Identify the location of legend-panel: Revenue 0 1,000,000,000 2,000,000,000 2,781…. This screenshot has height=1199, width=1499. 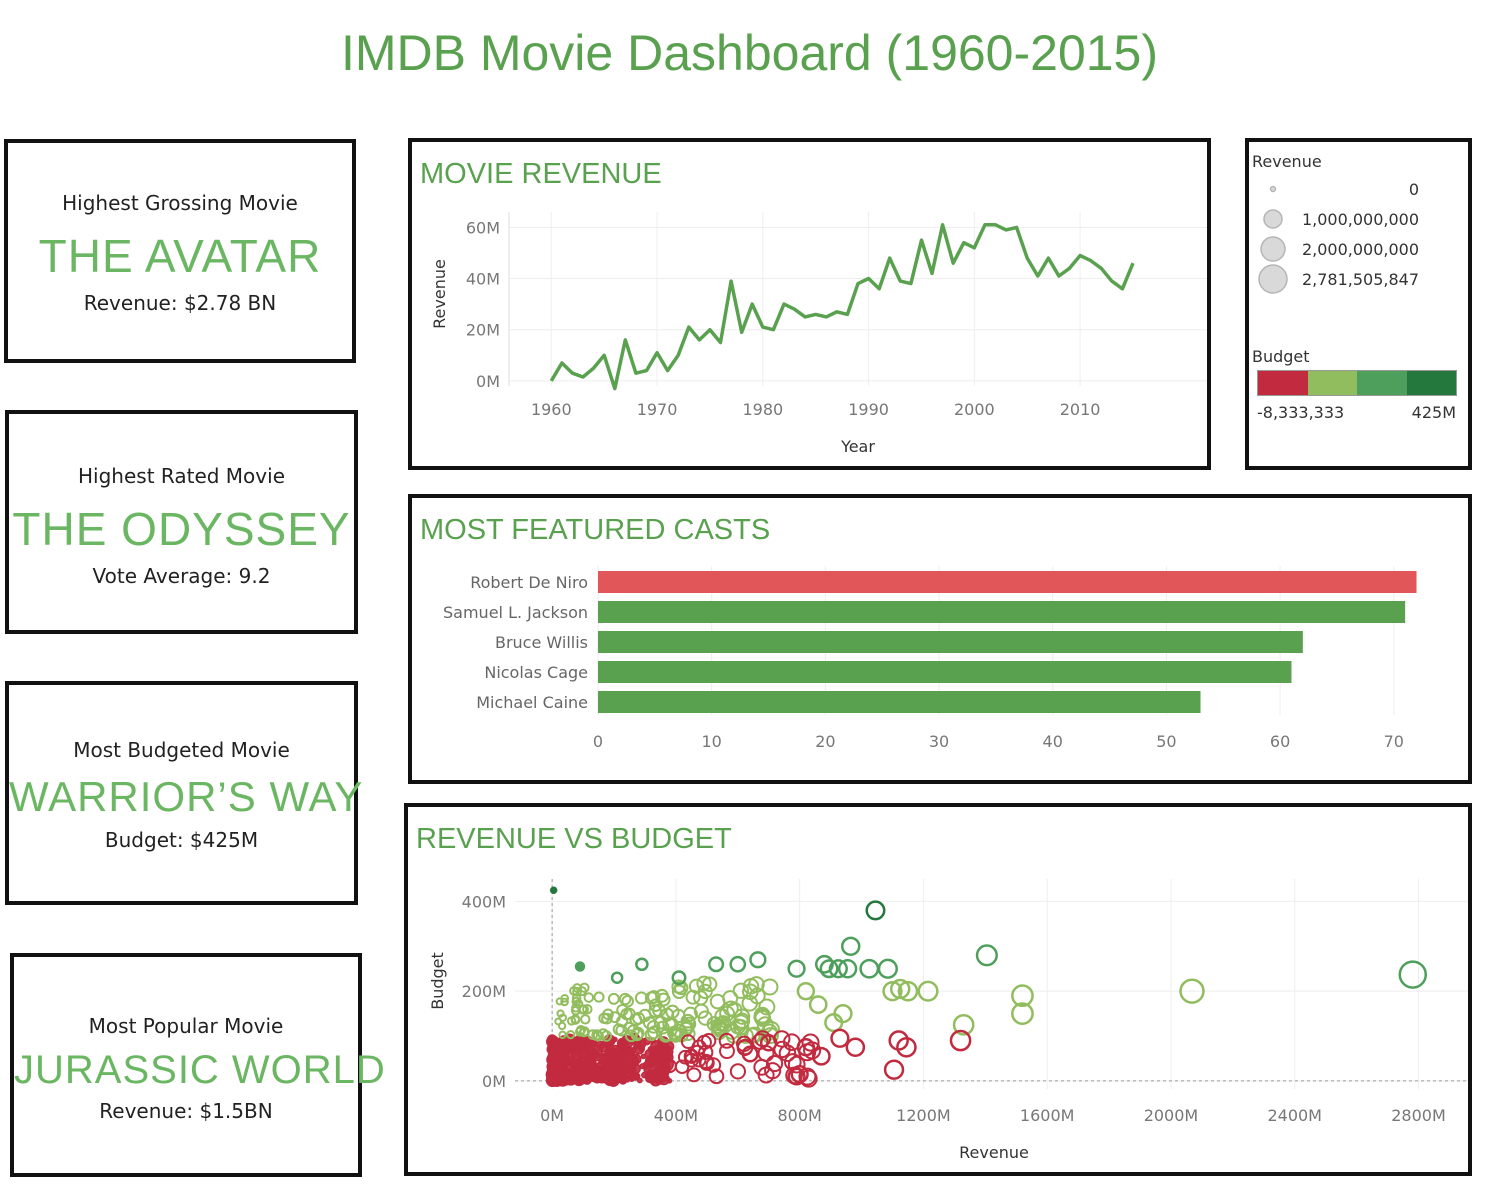
(1358, 304).